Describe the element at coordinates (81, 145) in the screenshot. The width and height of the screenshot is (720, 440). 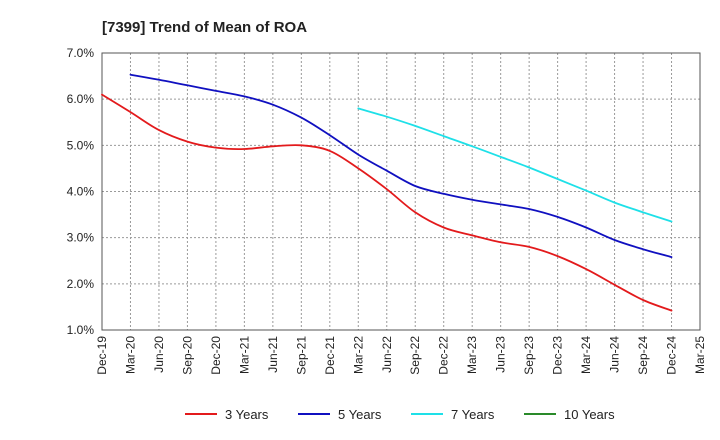
I see `y-tick-label: 5.0%` at that location.